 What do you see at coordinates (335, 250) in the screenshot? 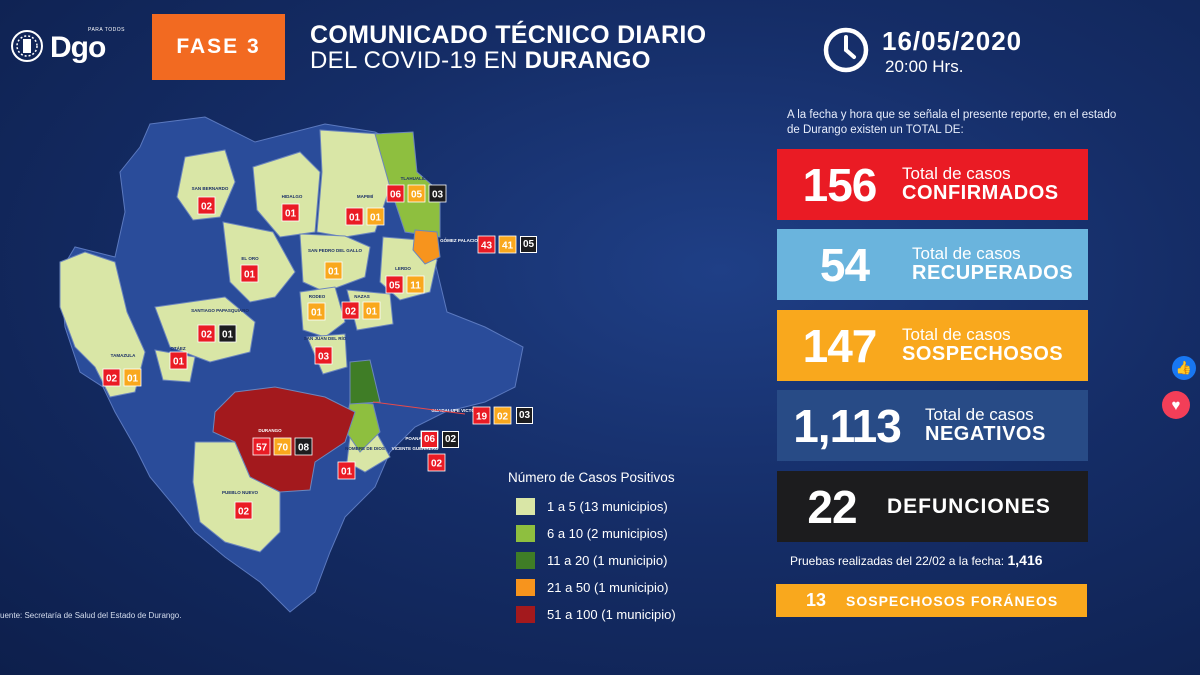
I see `label-san-pedro: SAN PEDRO DEL GALLO` at bounding box center [335, 250].